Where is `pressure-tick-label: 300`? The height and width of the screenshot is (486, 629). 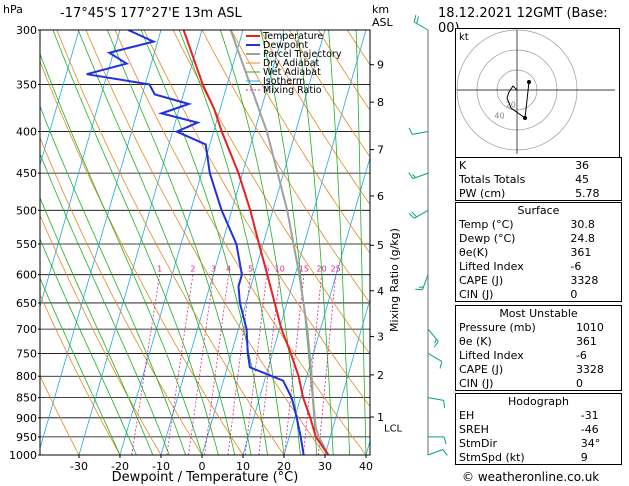
pressure-tick-label: 300 is located at coordinates (26, 30).